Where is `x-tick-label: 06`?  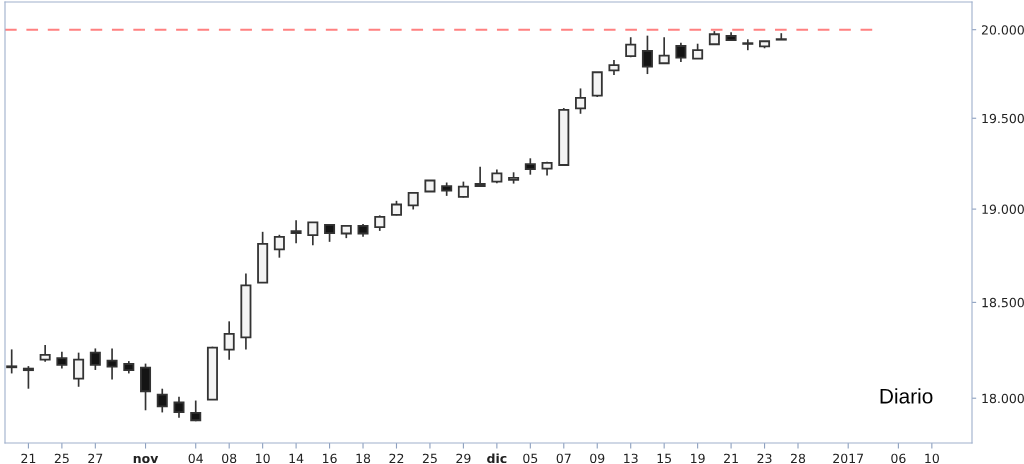
x-tick-label: 06 is located at coordinates (898, 458).